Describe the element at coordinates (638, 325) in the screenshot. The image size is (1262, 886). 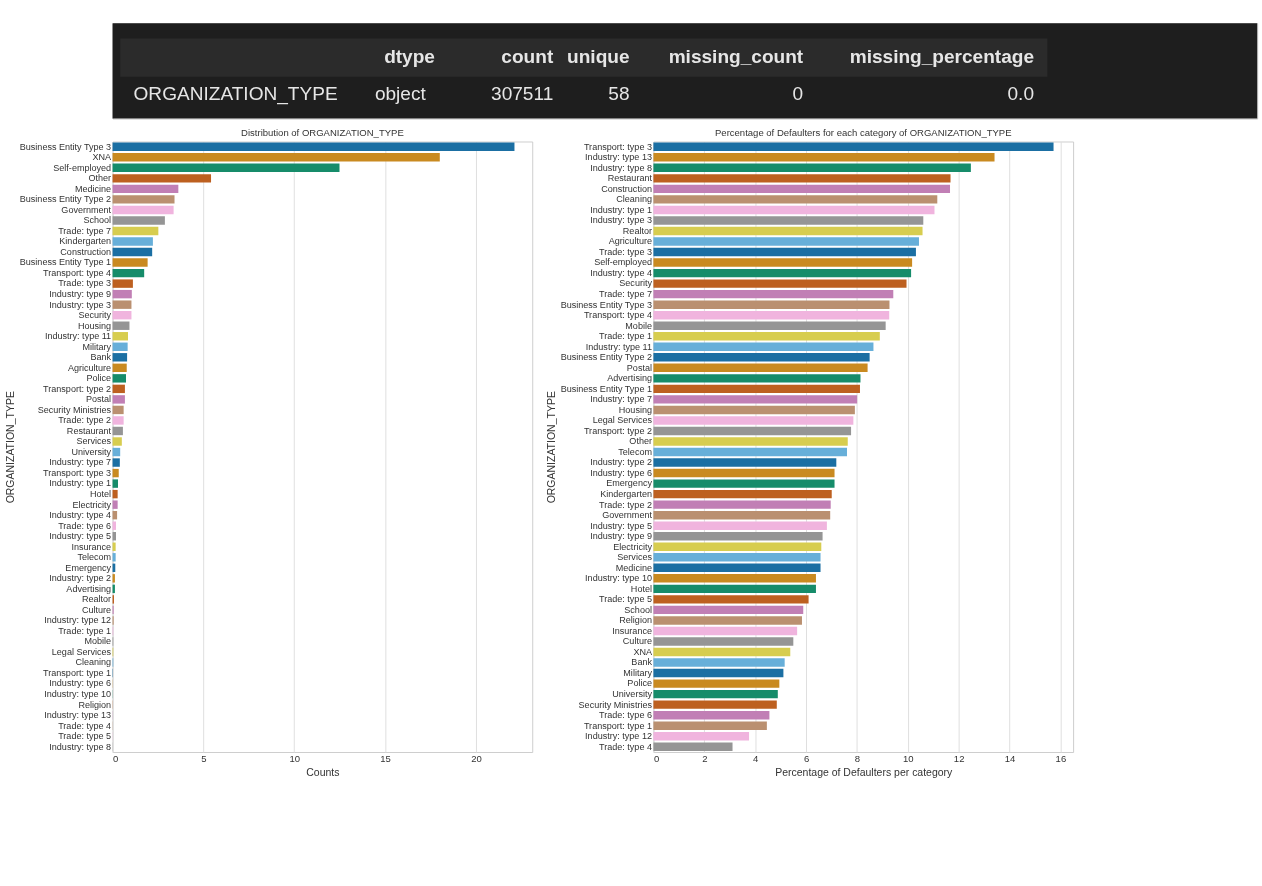
I see `y-tick-label: Mobile` at that location.